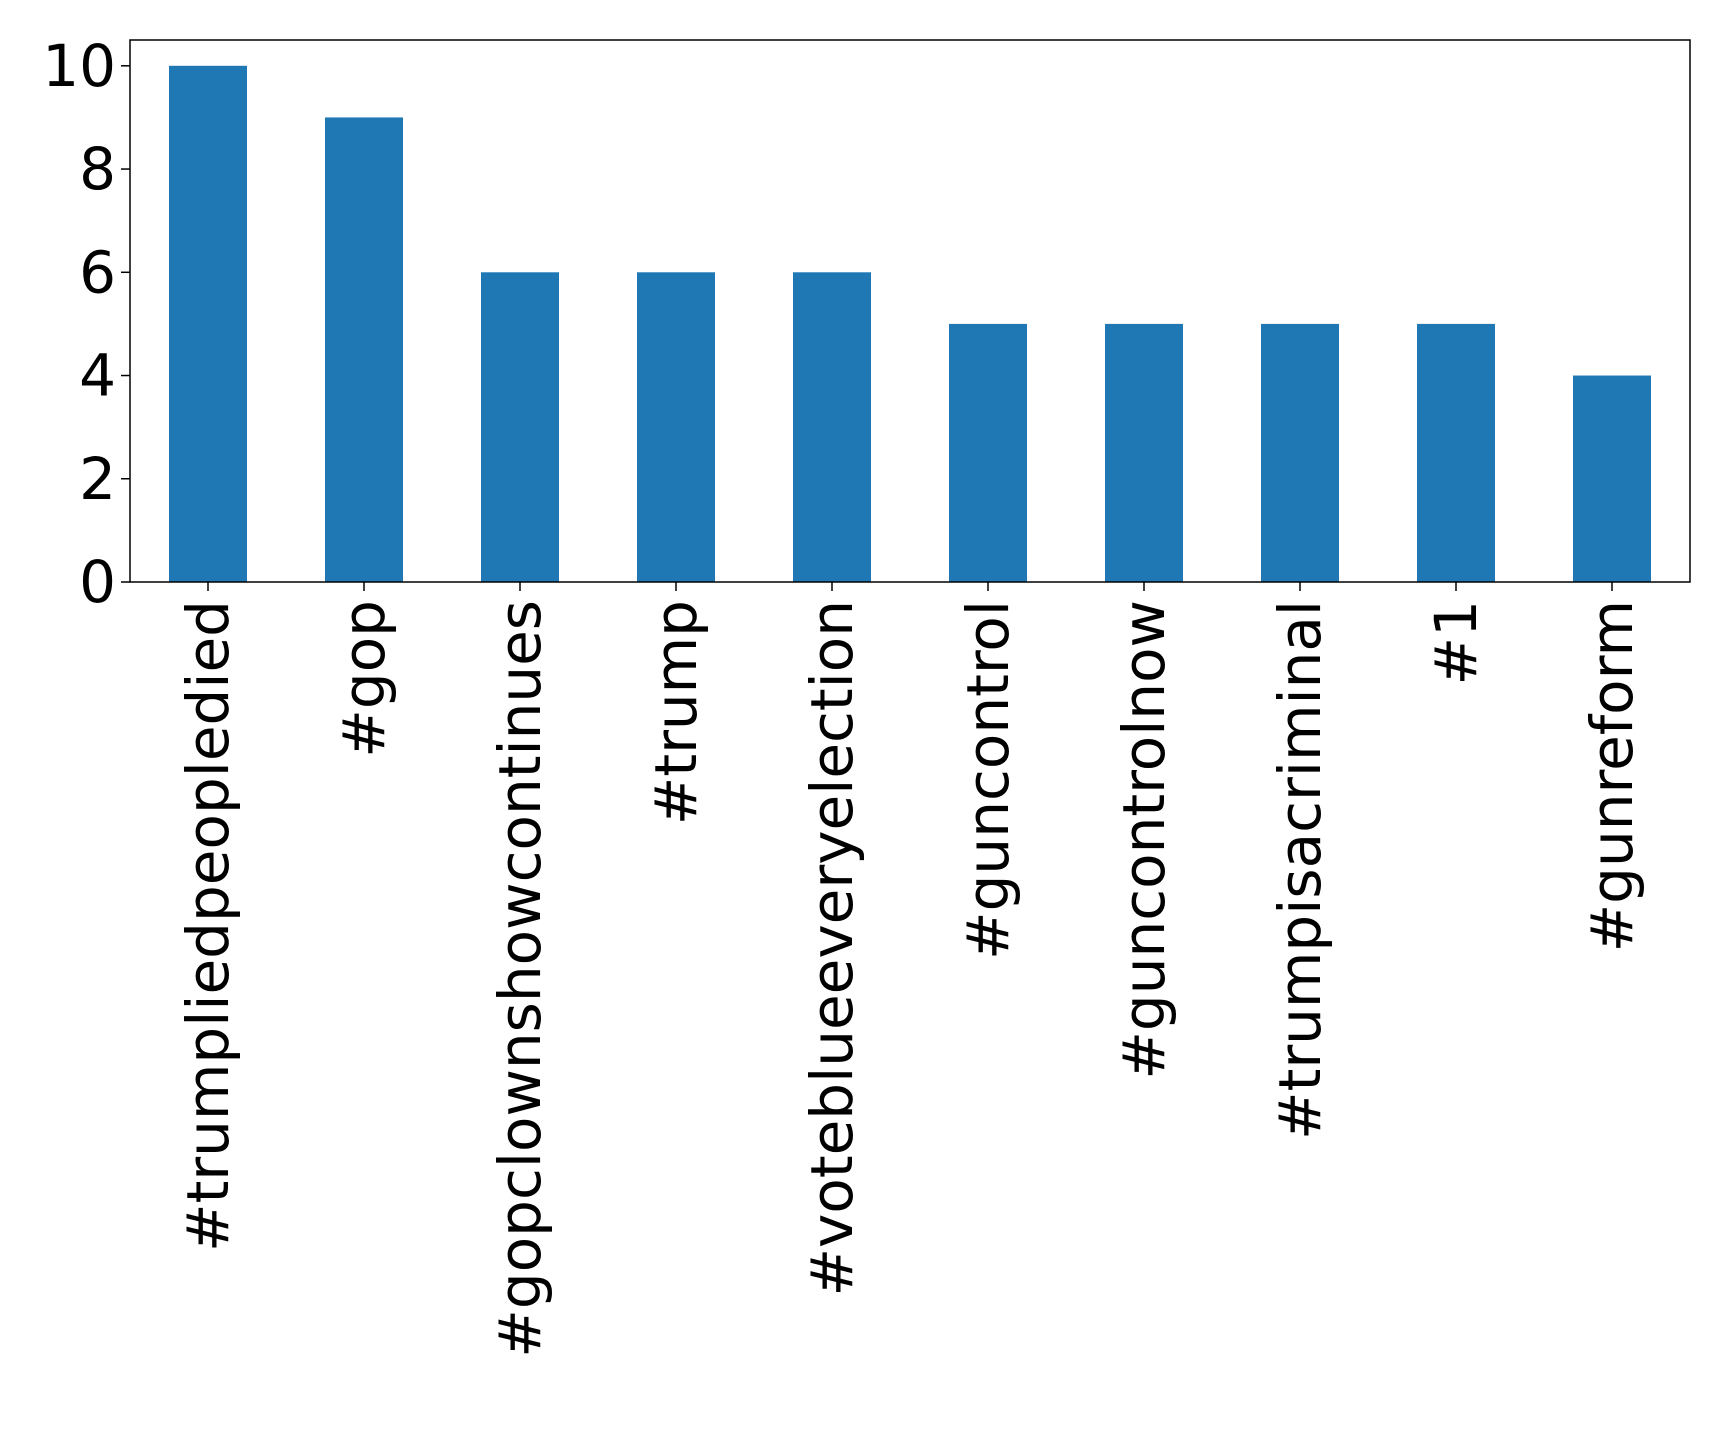 The height and width of the screenshot is (1444, 1719). I want to click on x-tick-label: #trump, so click(676, 712).